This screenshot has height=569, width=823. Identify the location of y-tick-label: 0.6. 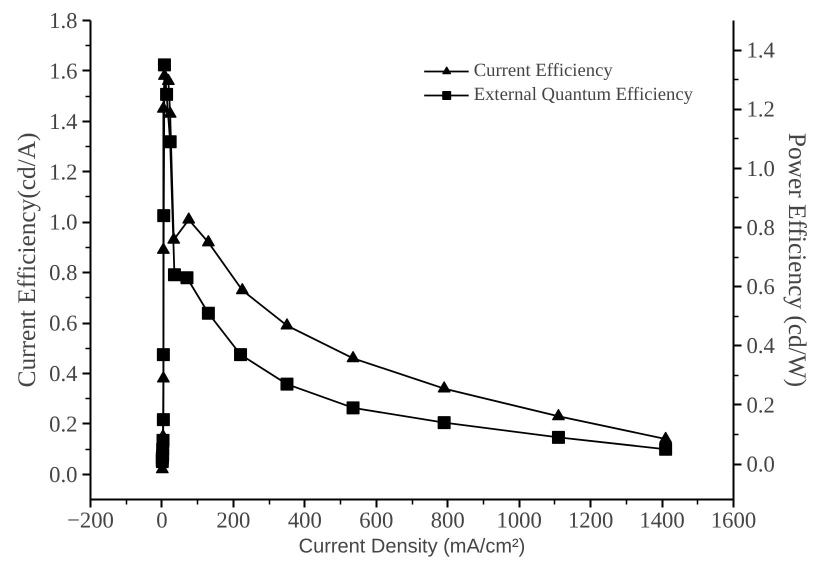
(63, 323).